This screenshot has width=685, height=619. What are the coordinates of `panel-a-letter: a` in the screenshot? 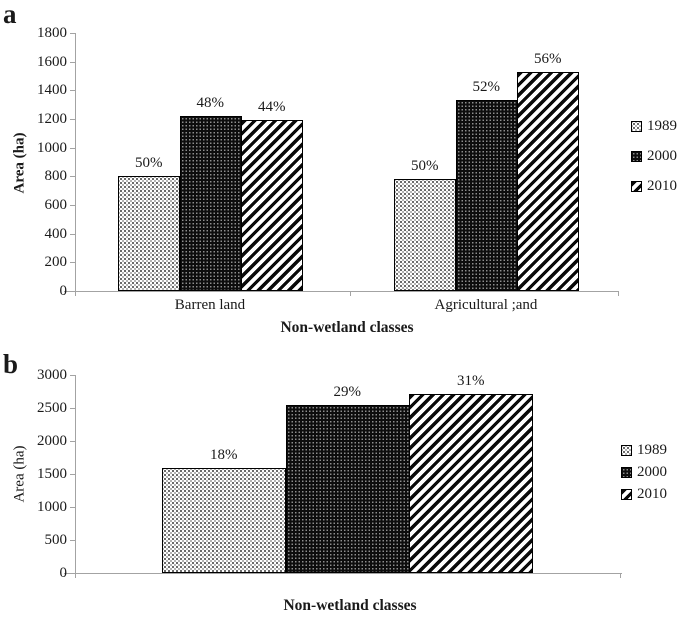 It's located at (10, 14).